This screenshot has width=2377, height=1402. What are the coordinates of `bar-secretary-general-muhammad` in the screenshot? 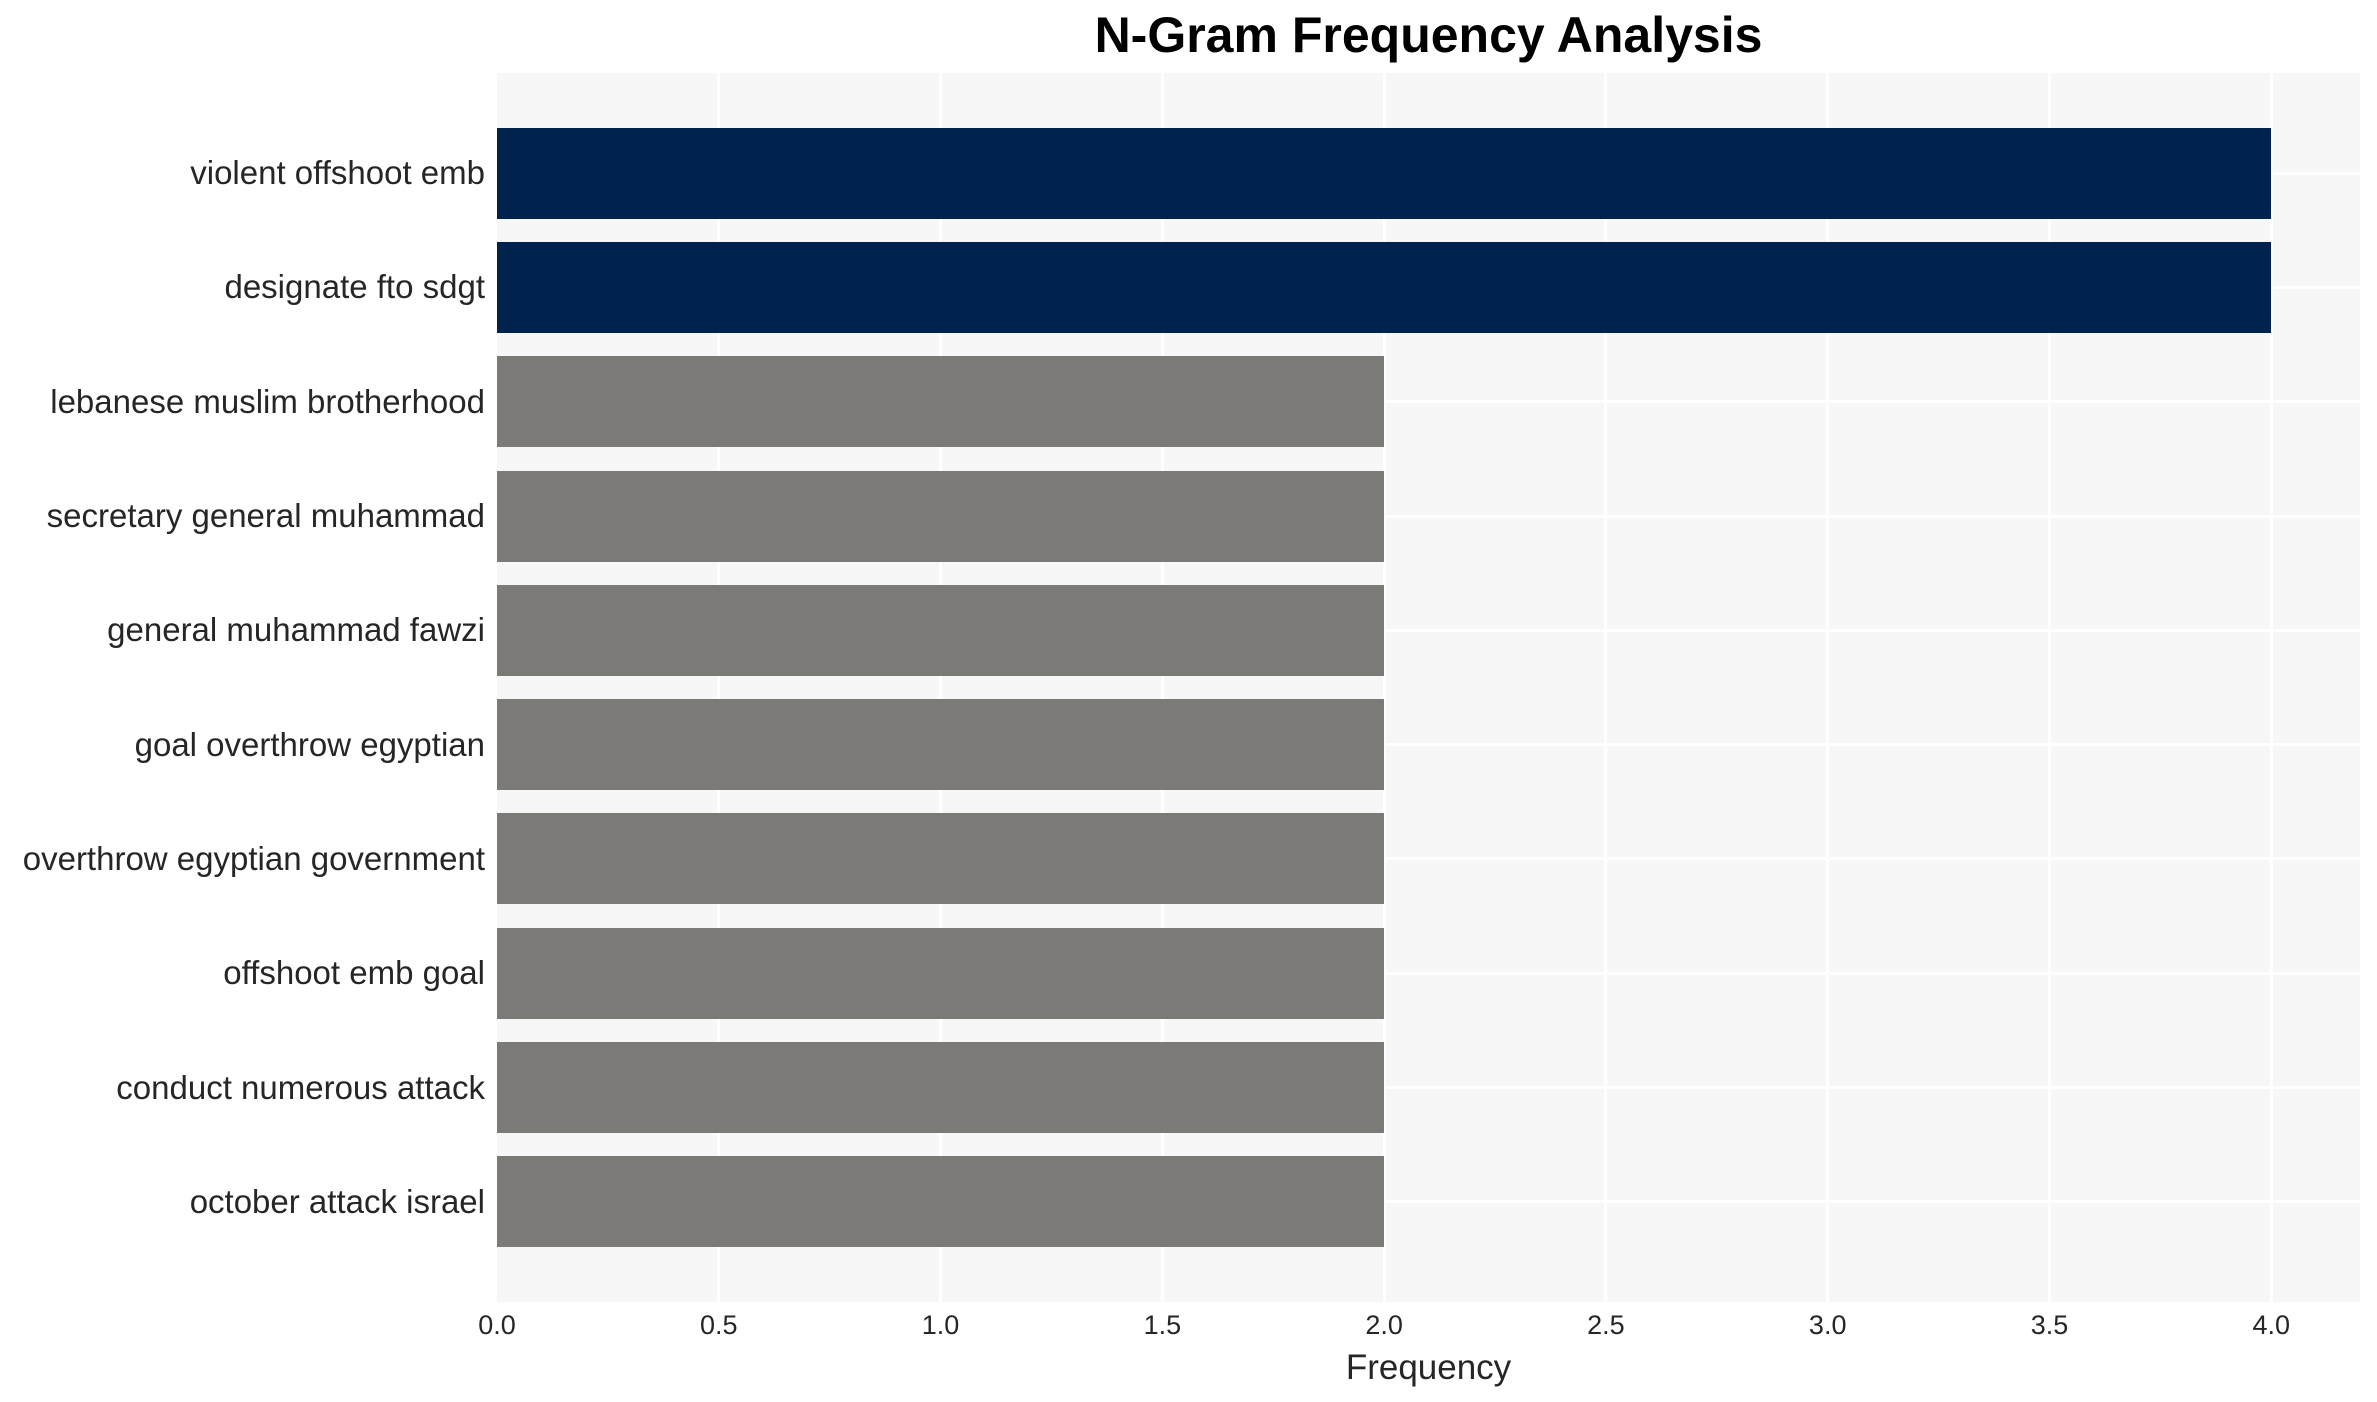 It's located at (941, 516).